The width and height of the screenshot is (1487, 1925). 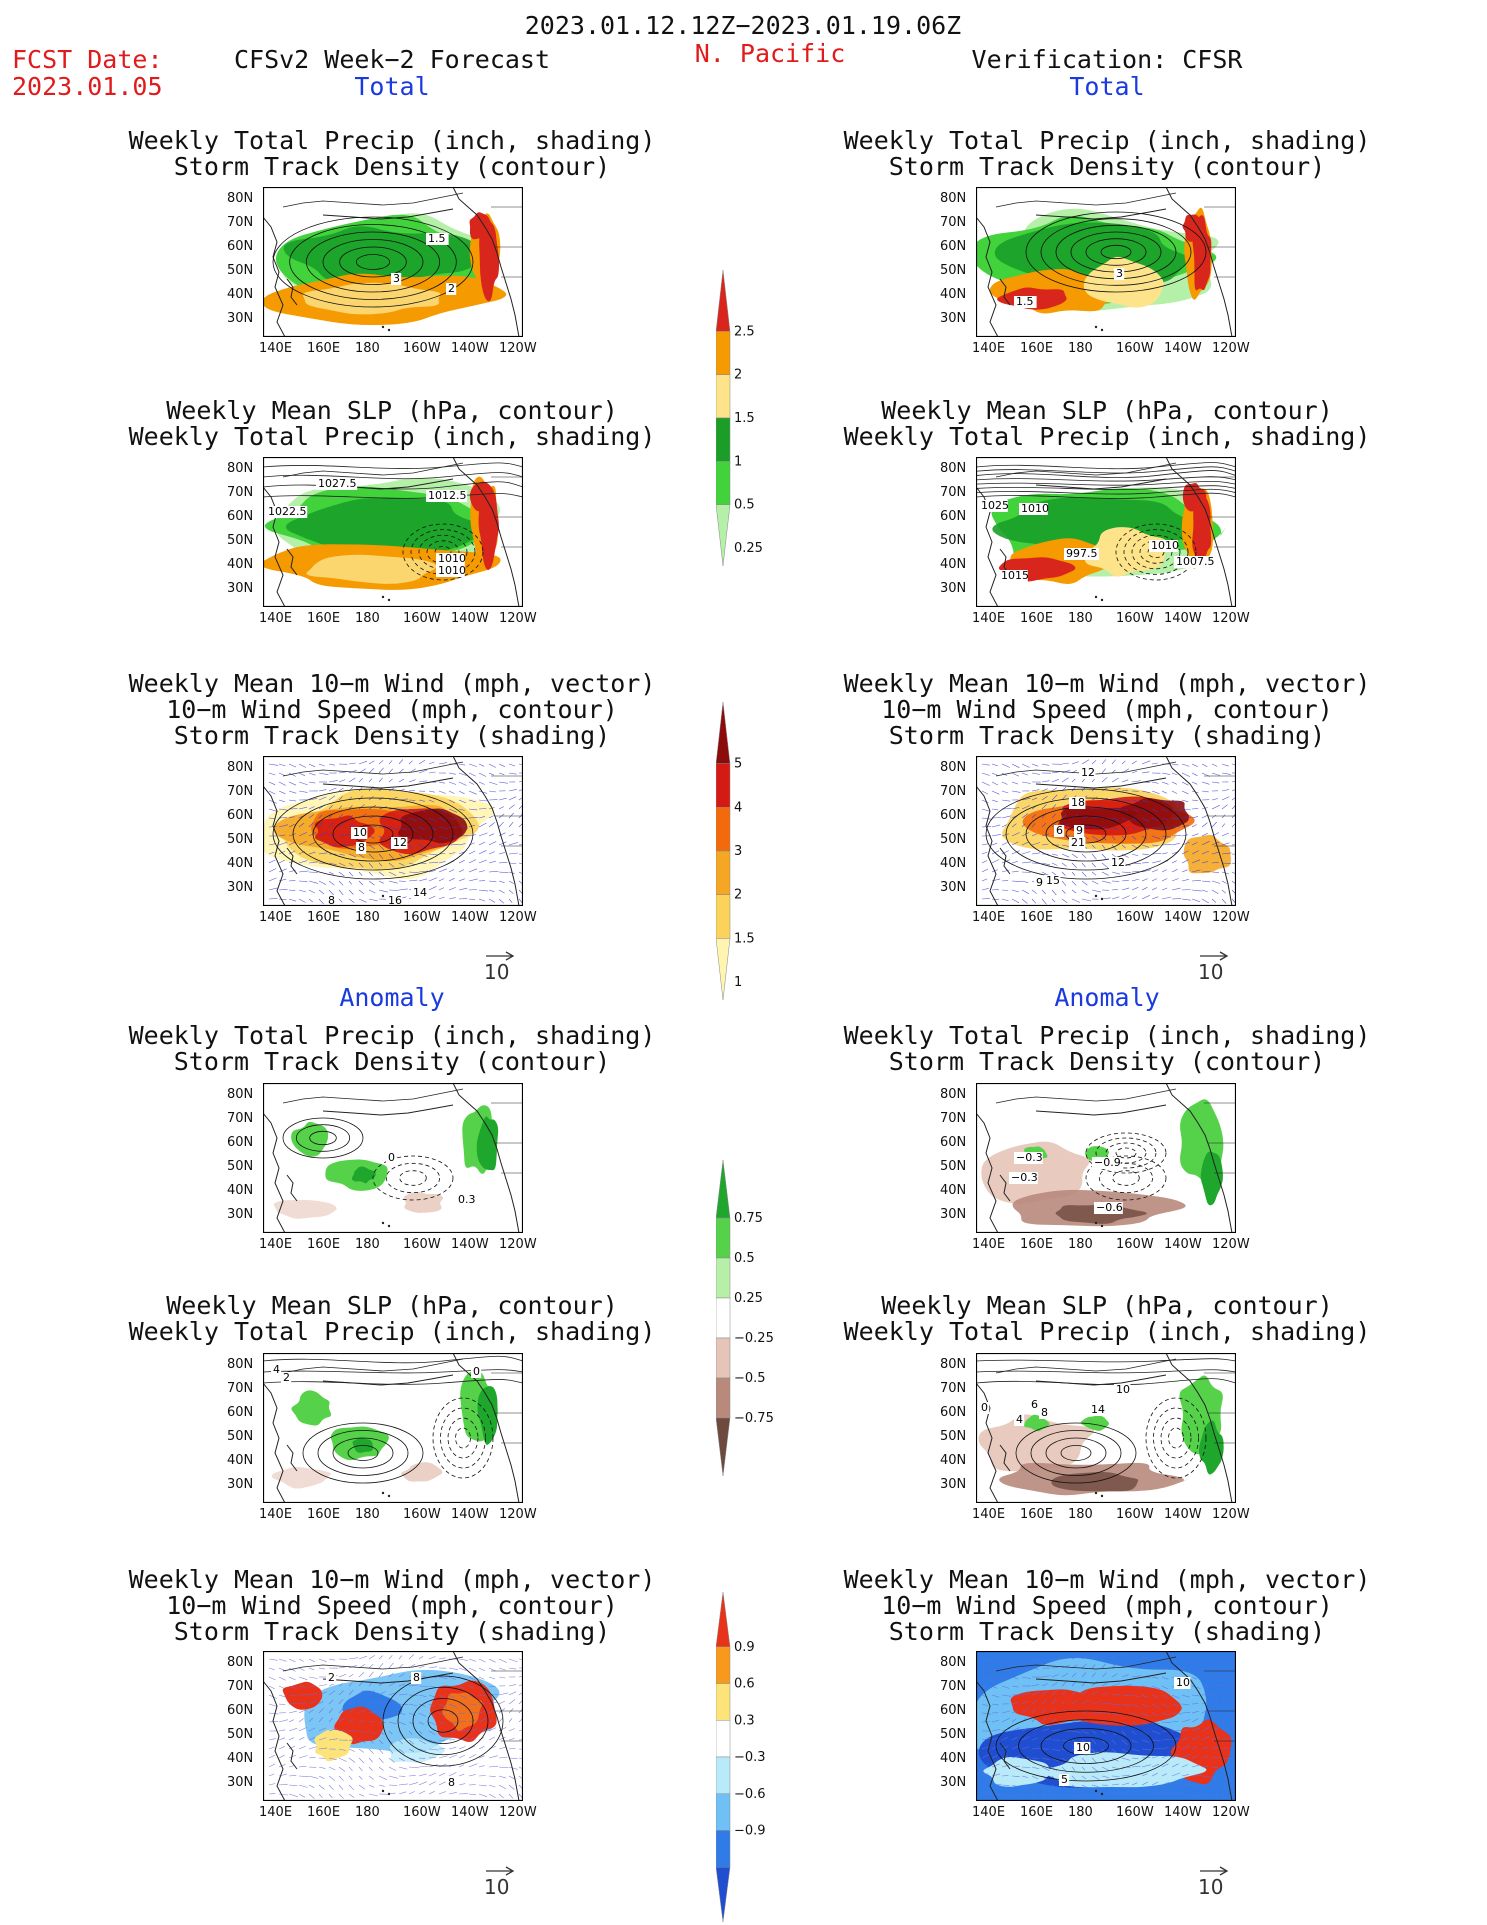 What do you see at coordinates (499, 967) in the screenshot?
I see `vector-reference-forecast-total: 10` at bounding box center [499, 967].